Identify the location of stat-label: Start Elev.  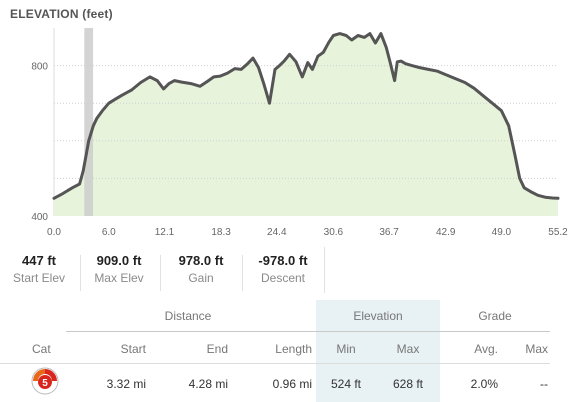
(39, 278).